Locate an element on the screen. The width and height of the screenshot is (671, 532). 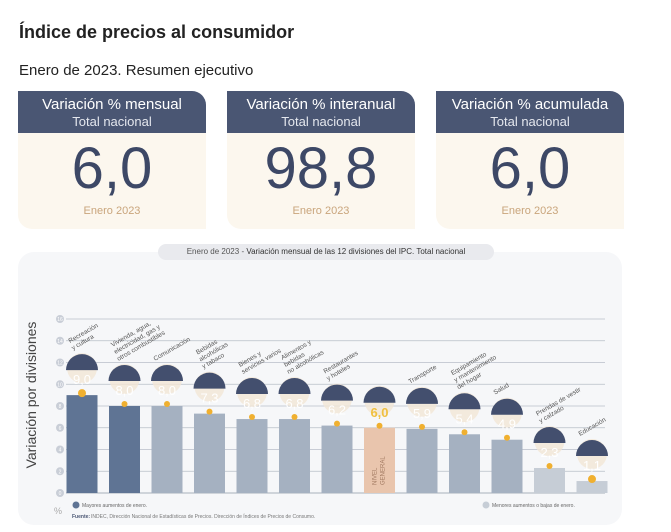
category-label: Transporte is located at coordinates (423, 375).